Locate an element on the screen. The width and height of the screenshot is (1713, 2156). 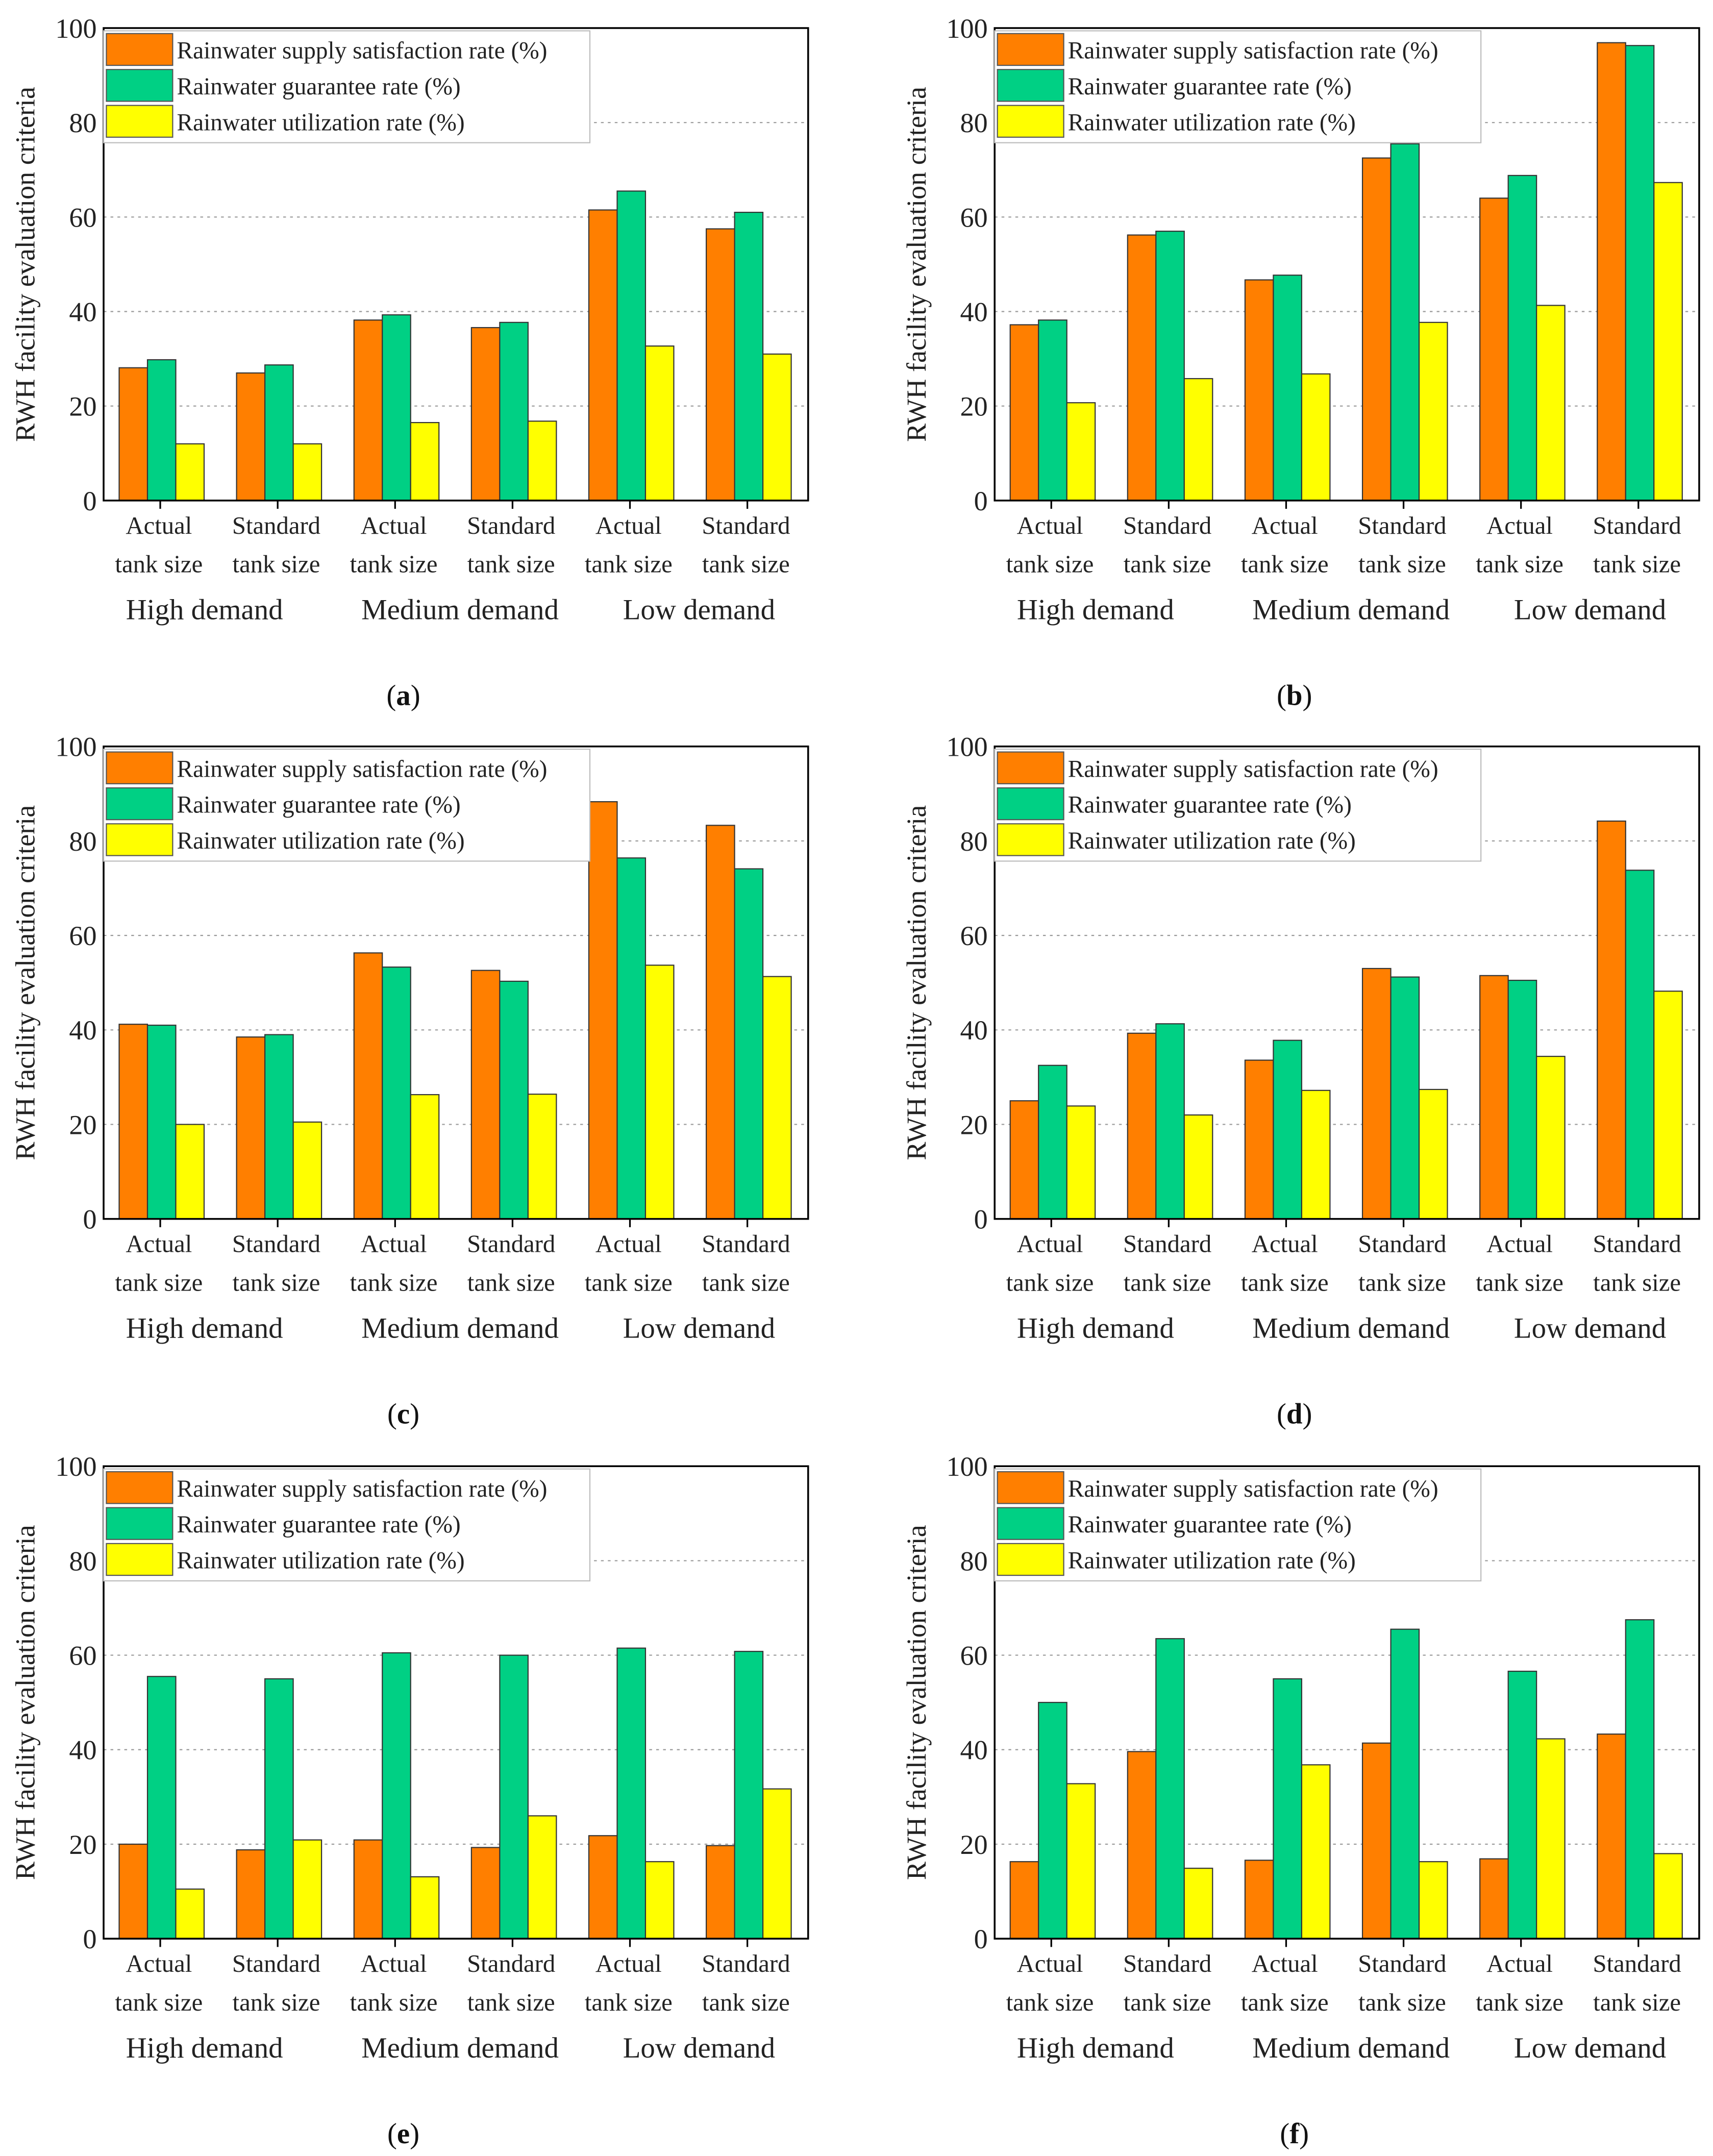
panel-label-letter: c is located at coordinates (403, 1414).